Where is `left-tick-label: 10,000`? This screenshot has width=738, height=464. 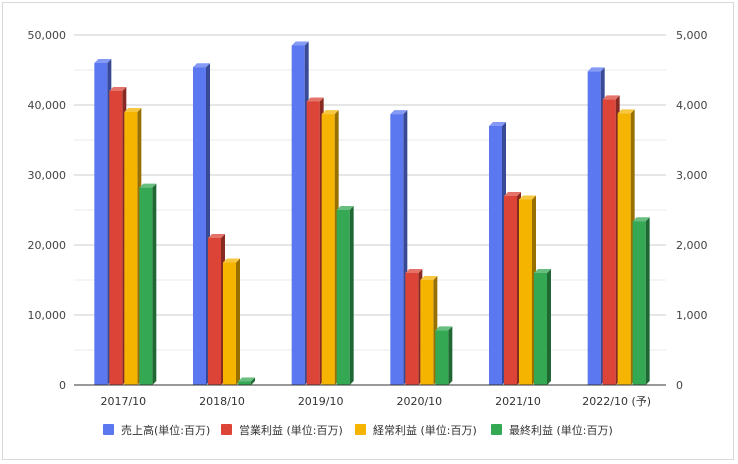 left-tick-label: 10,000 is located at coordinates (47, 315).